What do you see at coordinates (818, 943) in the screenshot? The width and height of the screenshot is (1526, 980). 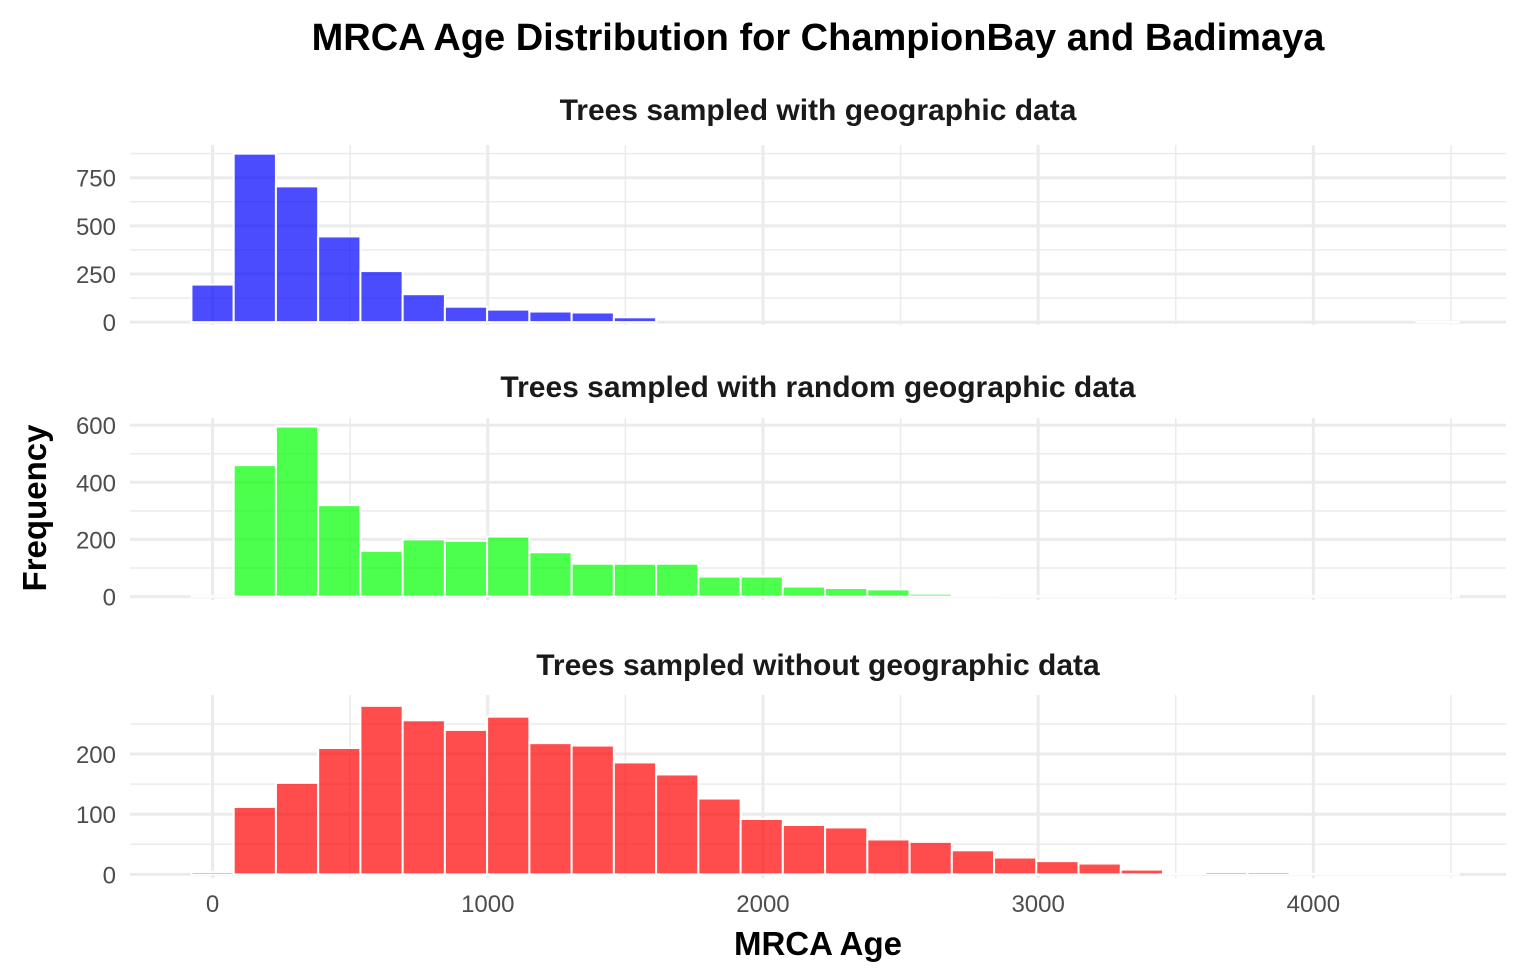 I see `x-axis-title: MRCA Age` at bounding box center [818, 943].